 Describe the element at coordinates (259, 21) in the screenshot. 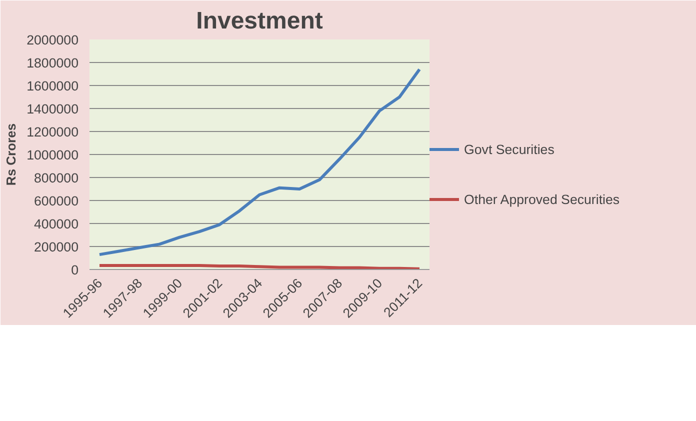

I see `chart-title: Investment` at that location.